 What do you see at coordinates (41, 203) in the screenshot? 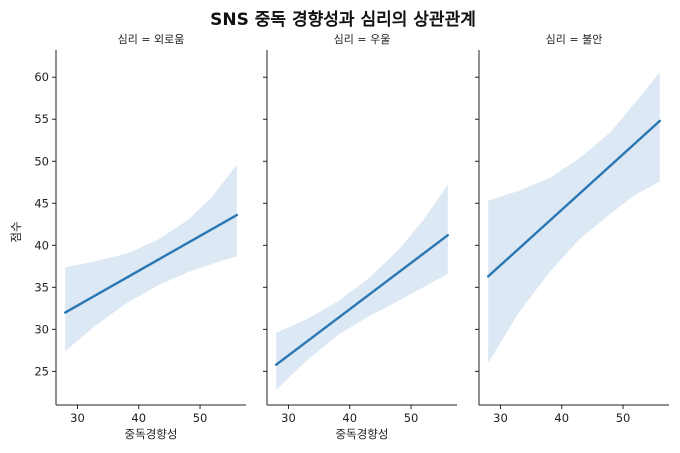
I see `y-tick-label: 45` at bounding box center [41, 203].